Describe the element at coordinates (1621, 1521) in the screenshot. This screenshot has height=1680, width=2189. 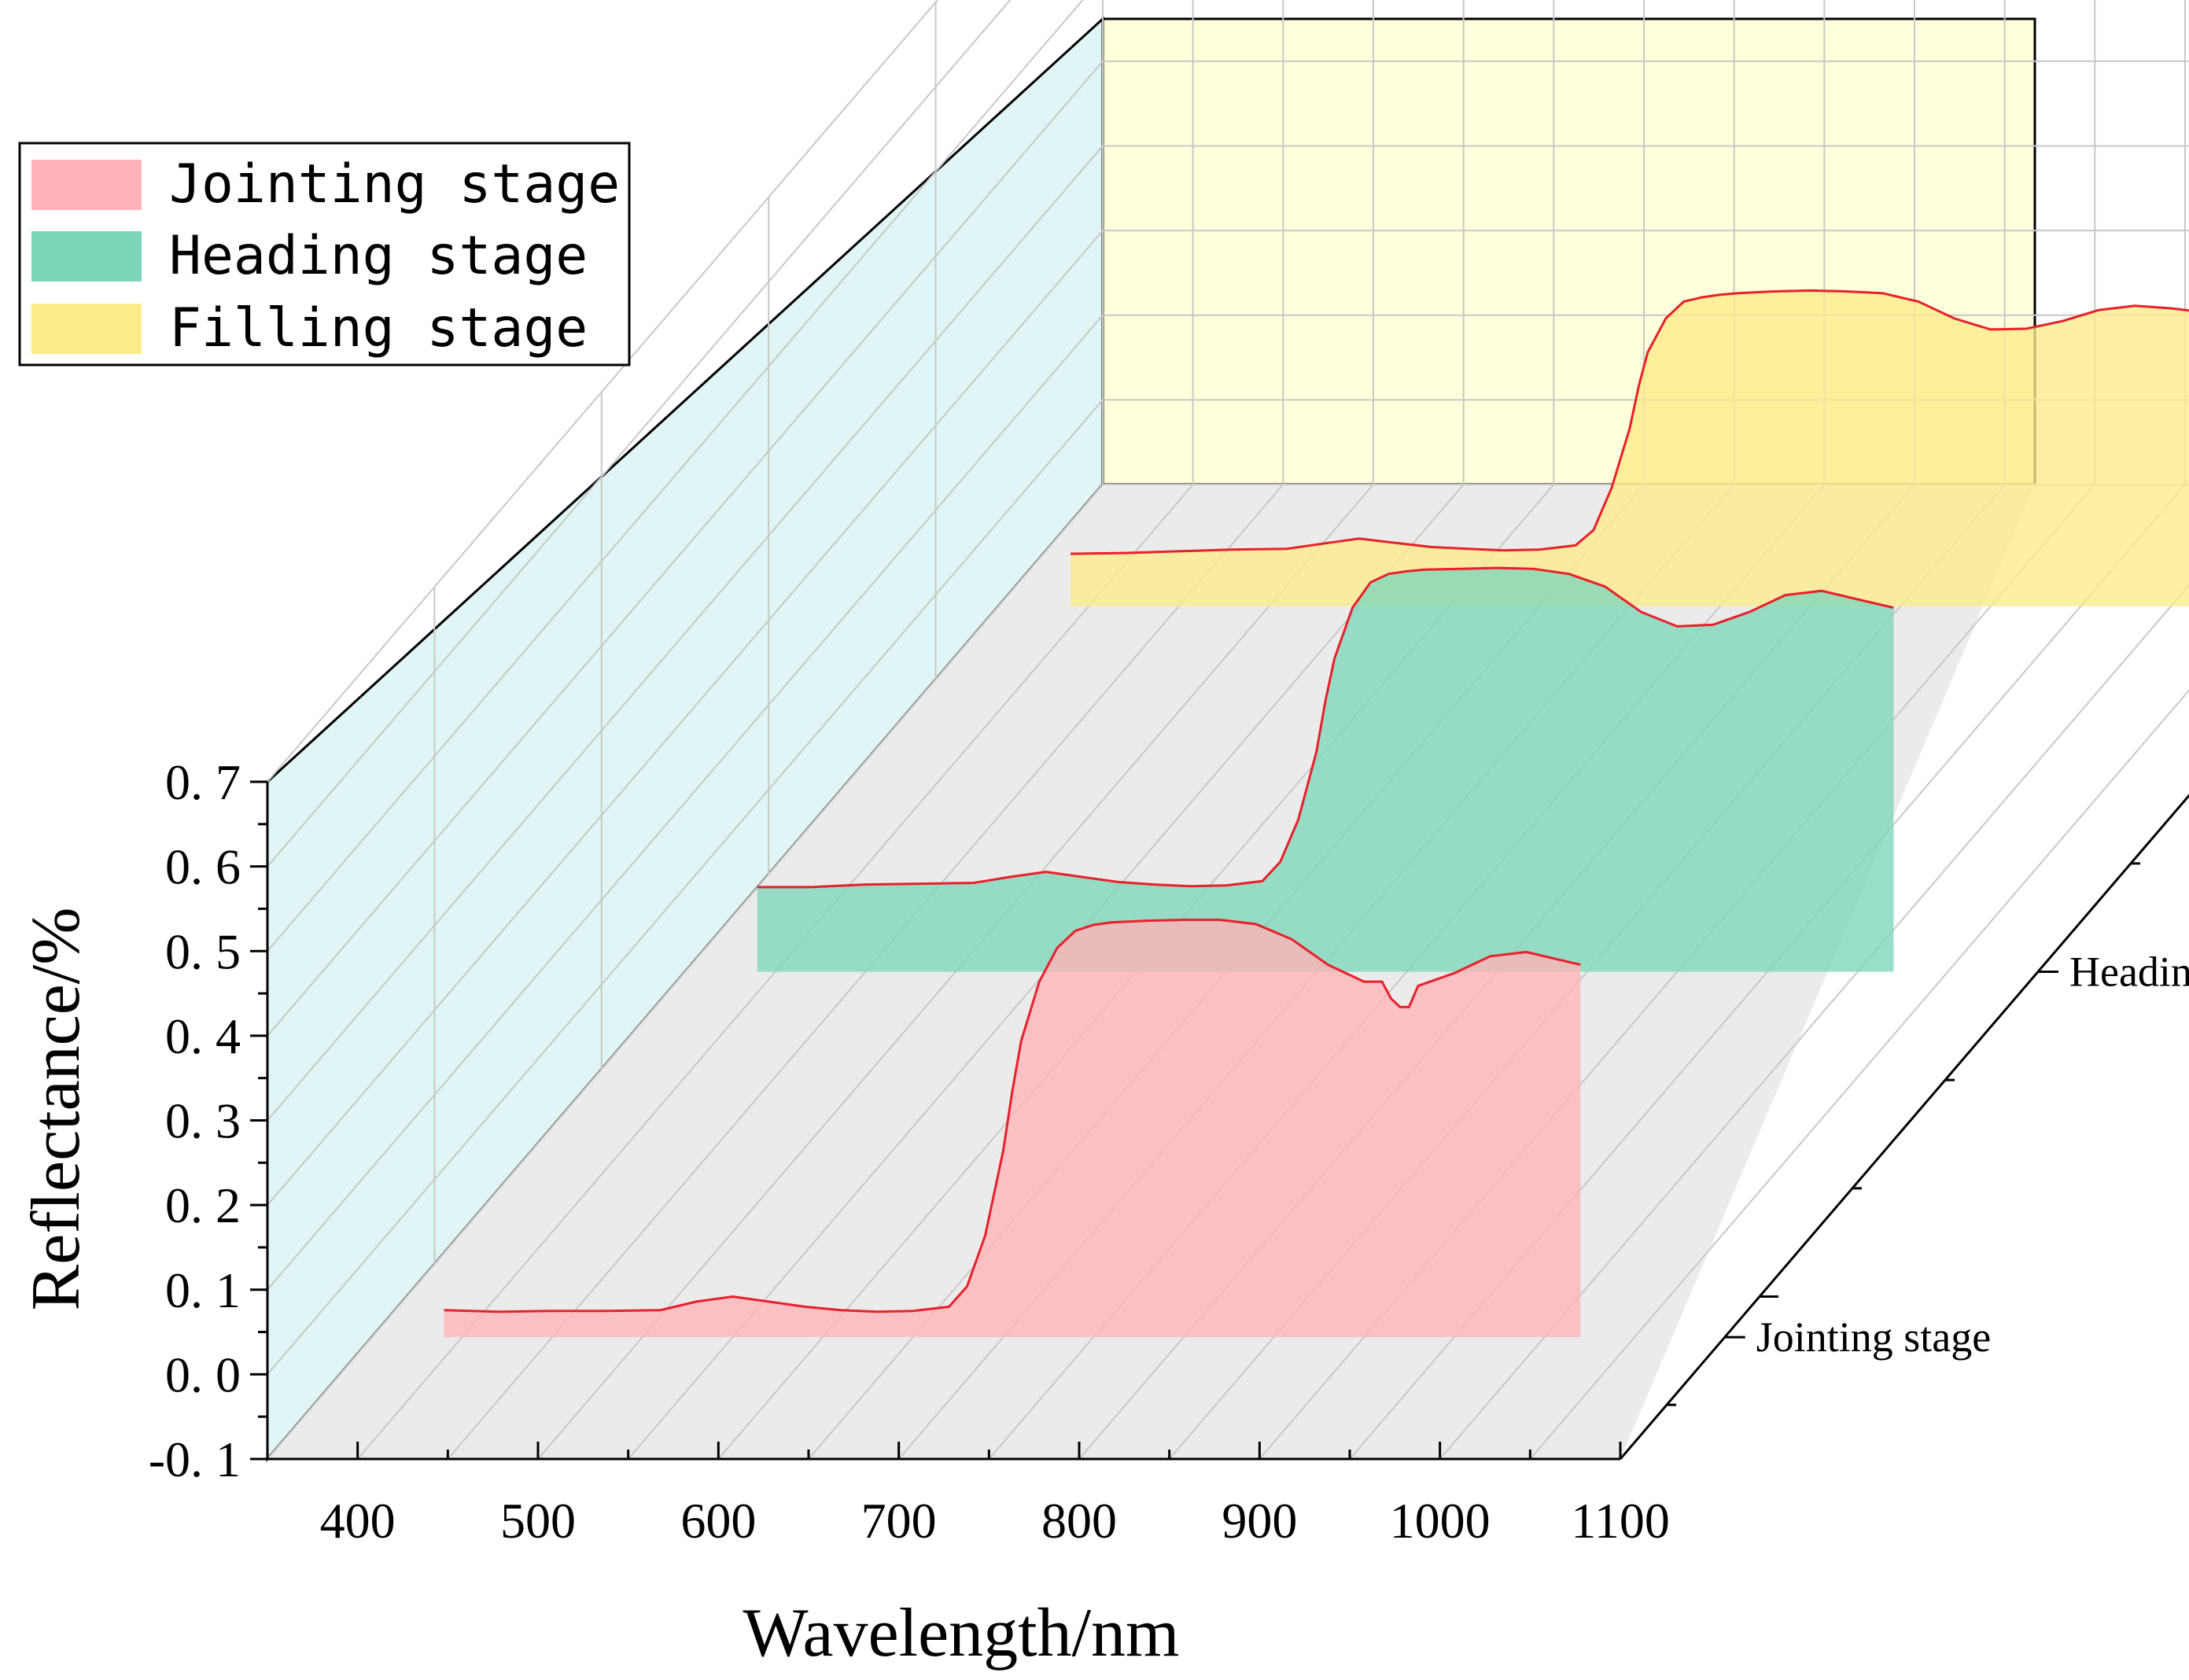
I see `x-tick-label: 1100` at that location.